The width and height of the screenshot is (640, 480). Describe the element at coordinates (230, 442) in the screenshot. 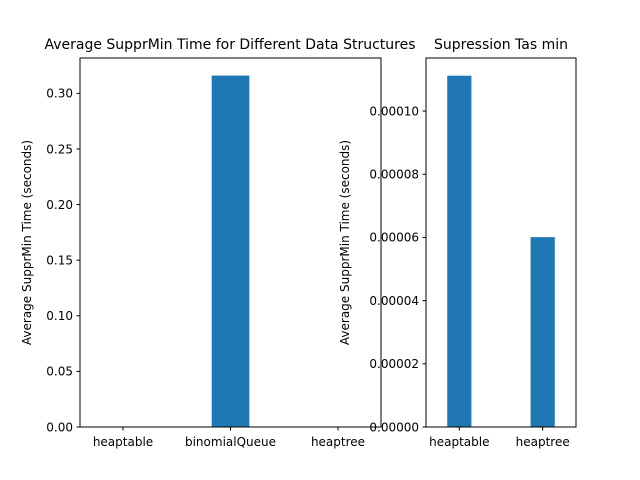

I see `left-x-tick-label: binomialQueue` at that location.